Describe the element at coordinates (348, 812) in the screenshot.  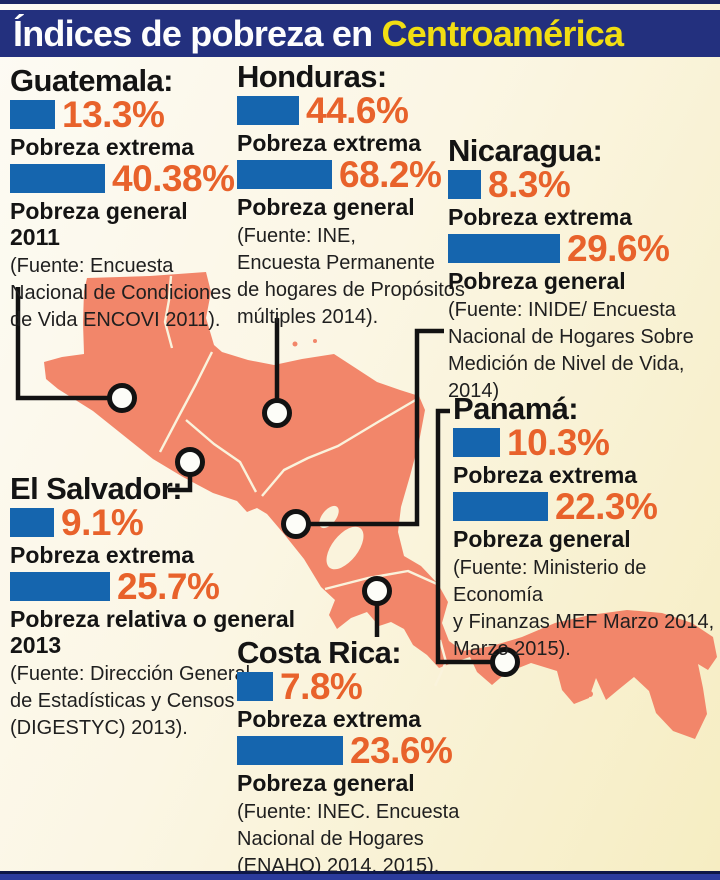
I see `source-line: (Fuente: INEC. Encuesta` at that location.